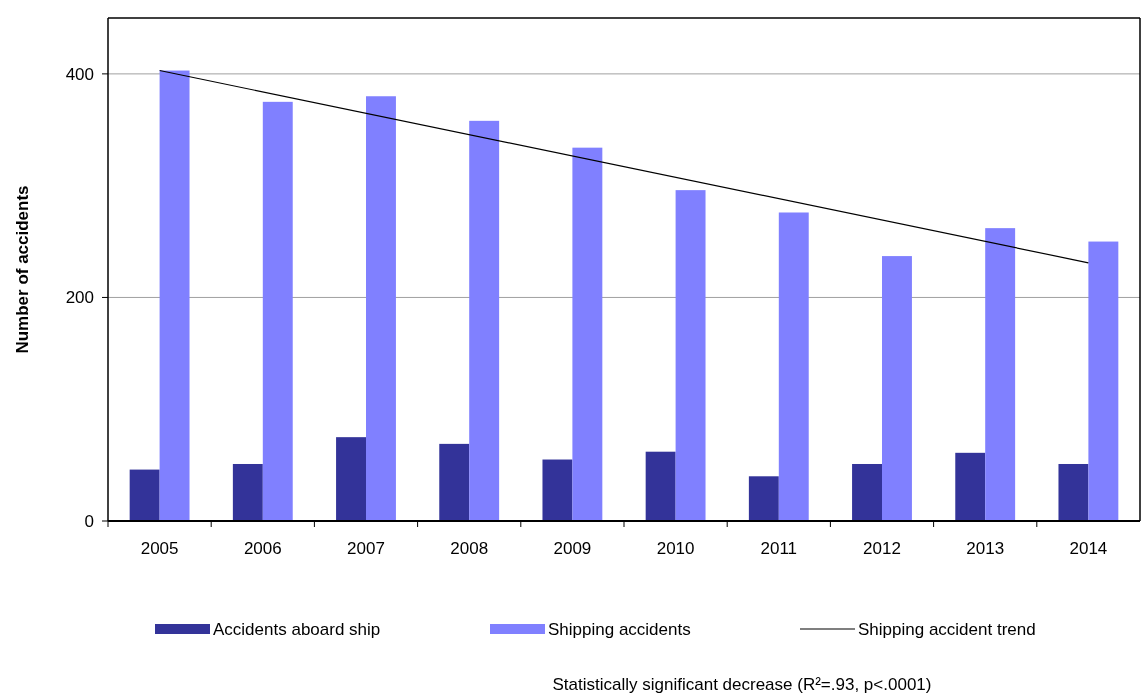 This screenshot has width=1142, height=700. Describe the element at coordinates (89, 521) in the screenshot. I see `y-tick-label: 0` at that location.